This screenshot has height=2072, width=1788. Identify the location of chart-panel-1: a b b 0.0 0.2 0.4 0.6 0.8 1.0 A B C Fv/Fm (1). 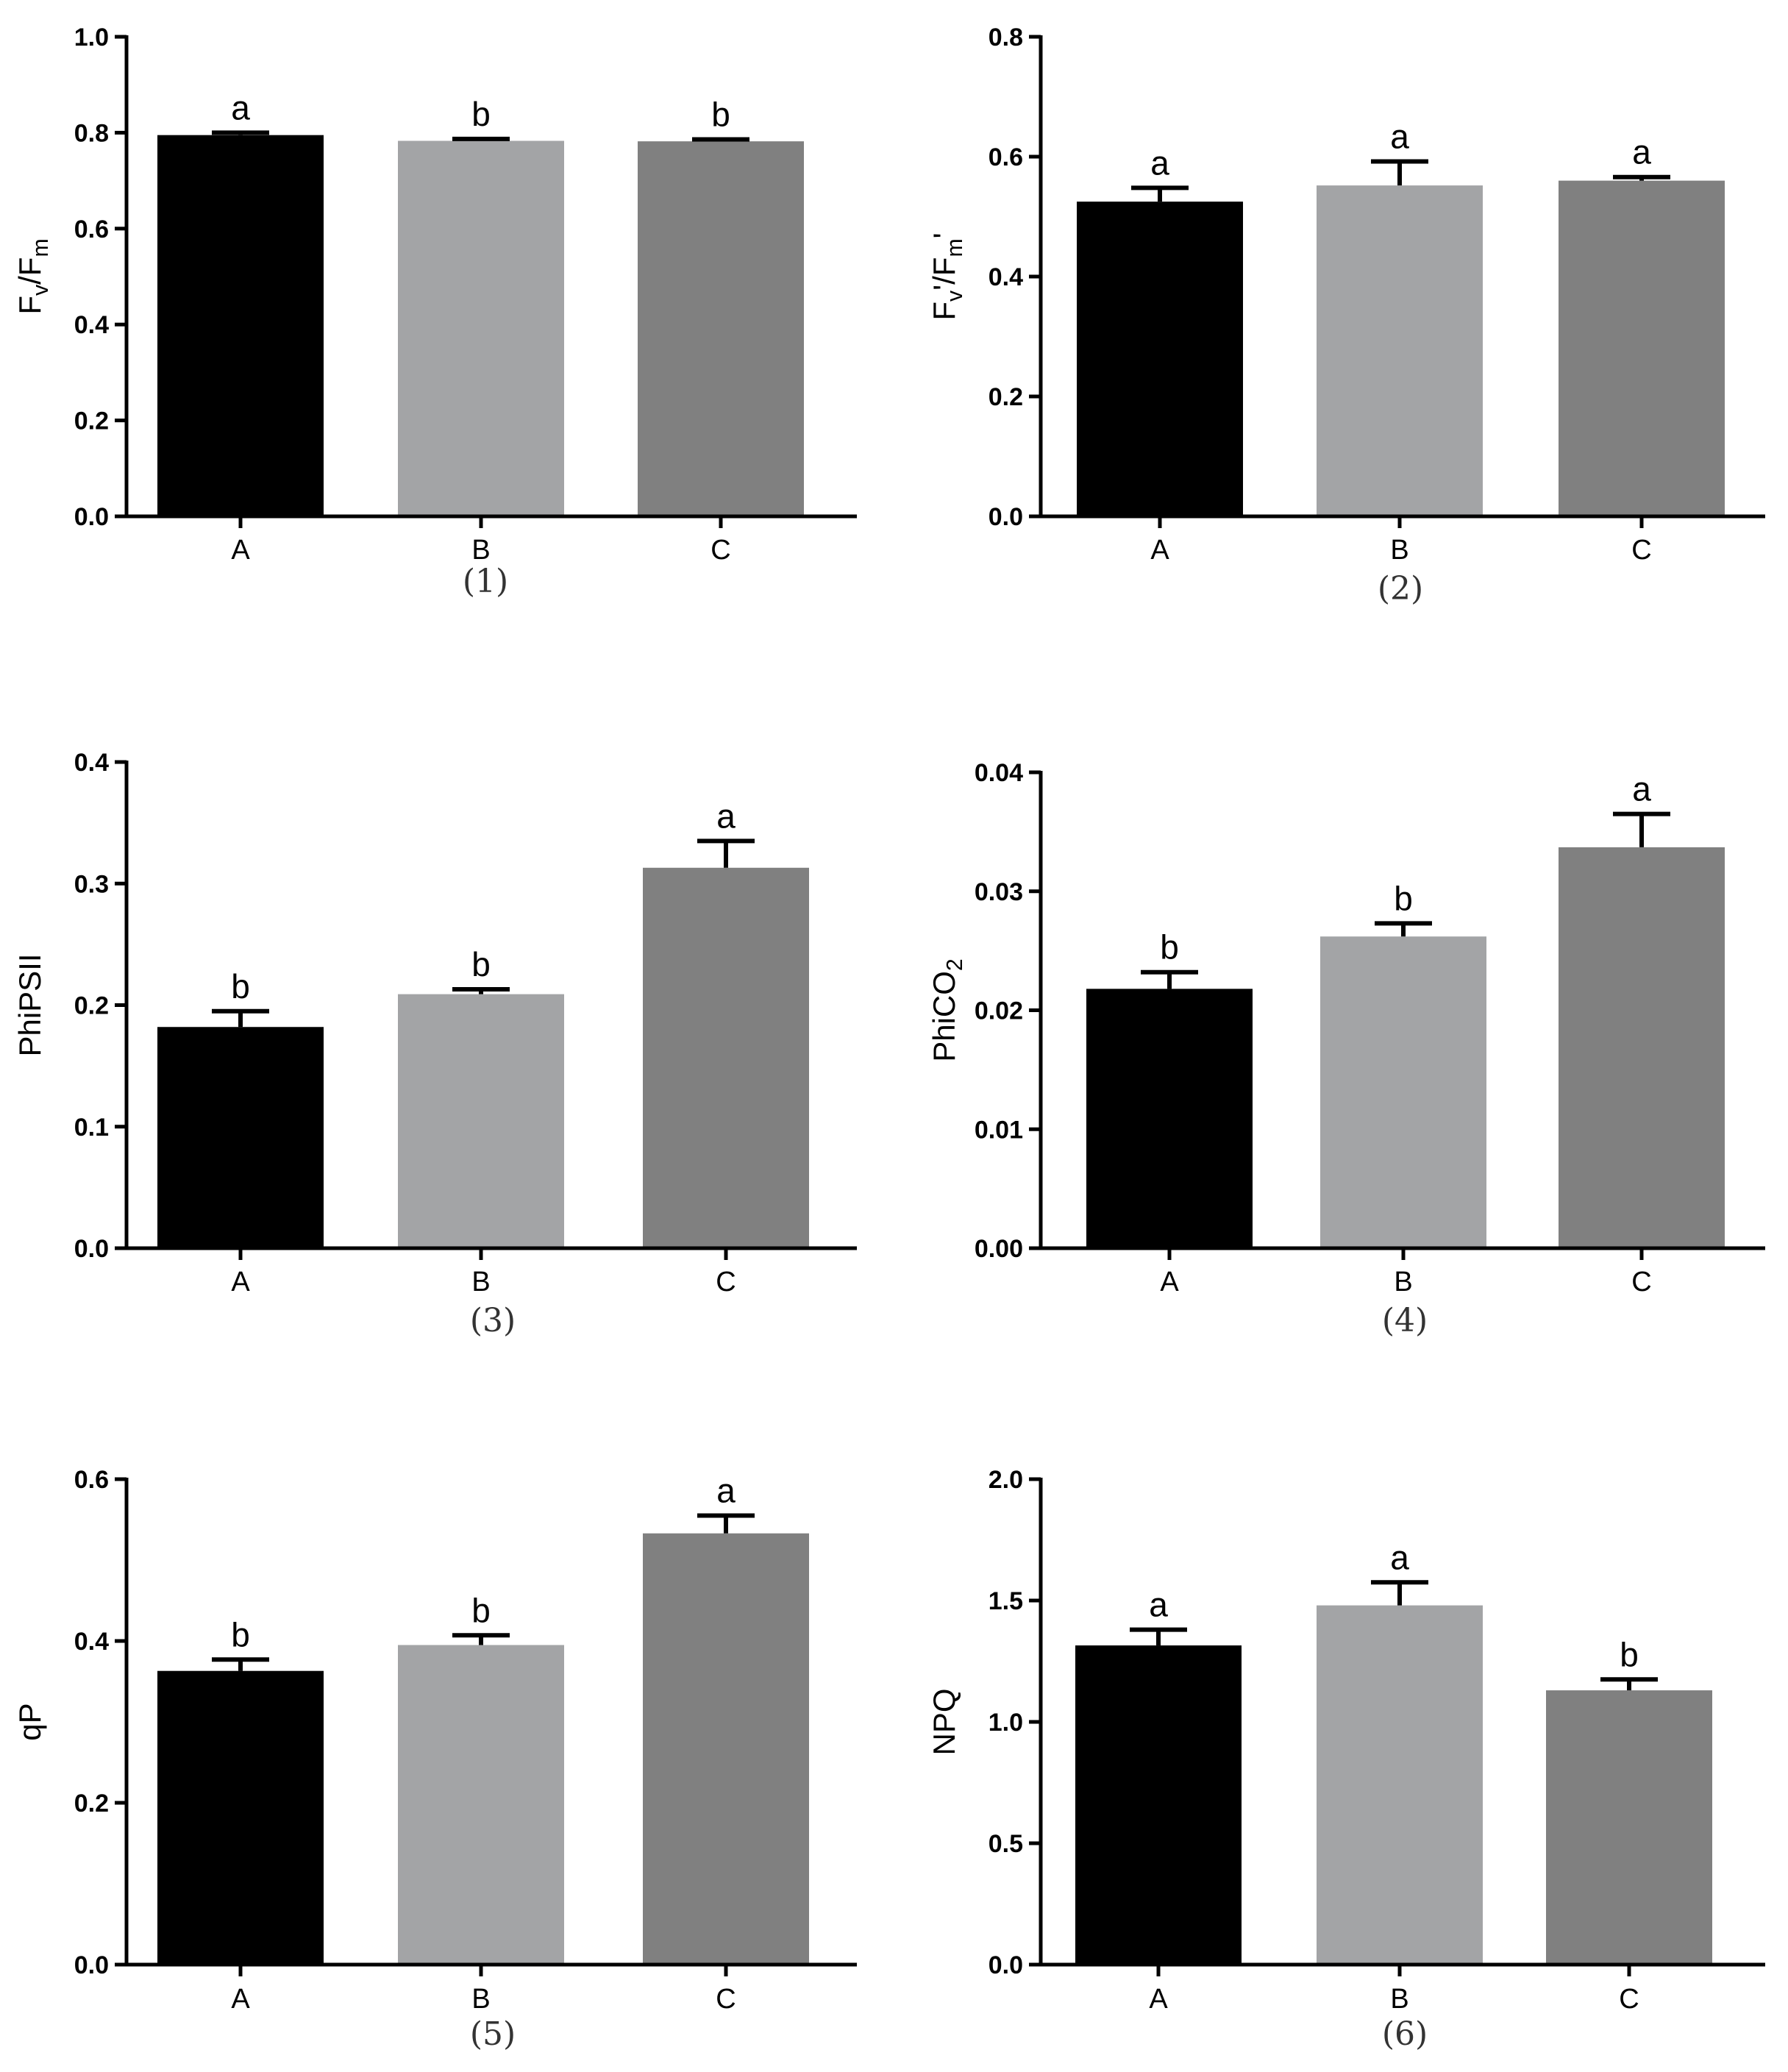
(435, 312).